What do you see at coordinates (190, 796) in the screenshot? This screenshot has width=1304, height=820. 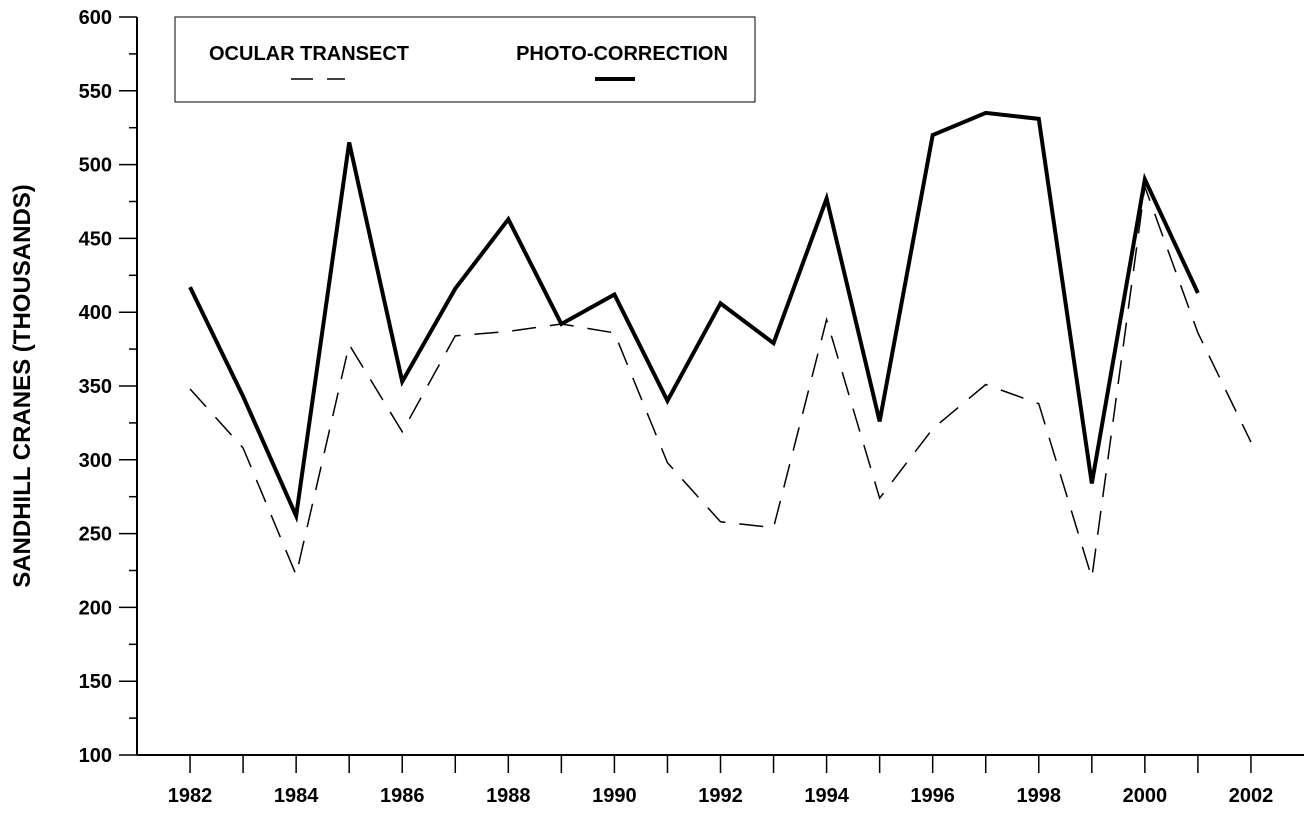 I see `x-tick-label: 1982` at bounding box center [190, 796].